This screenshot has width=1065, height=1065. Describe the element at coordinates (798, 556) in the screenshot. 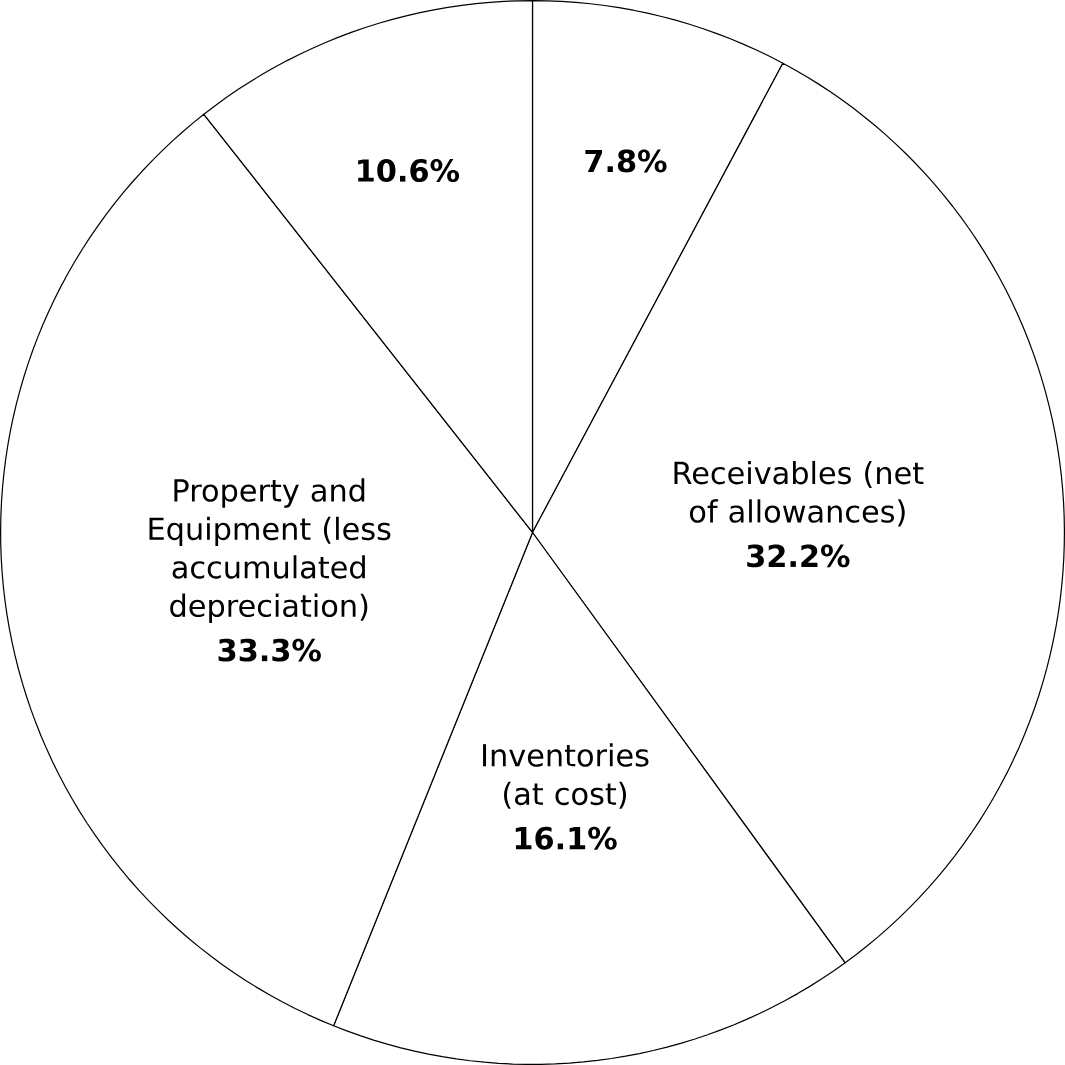

I see `data-label: 32.2%` at that location.